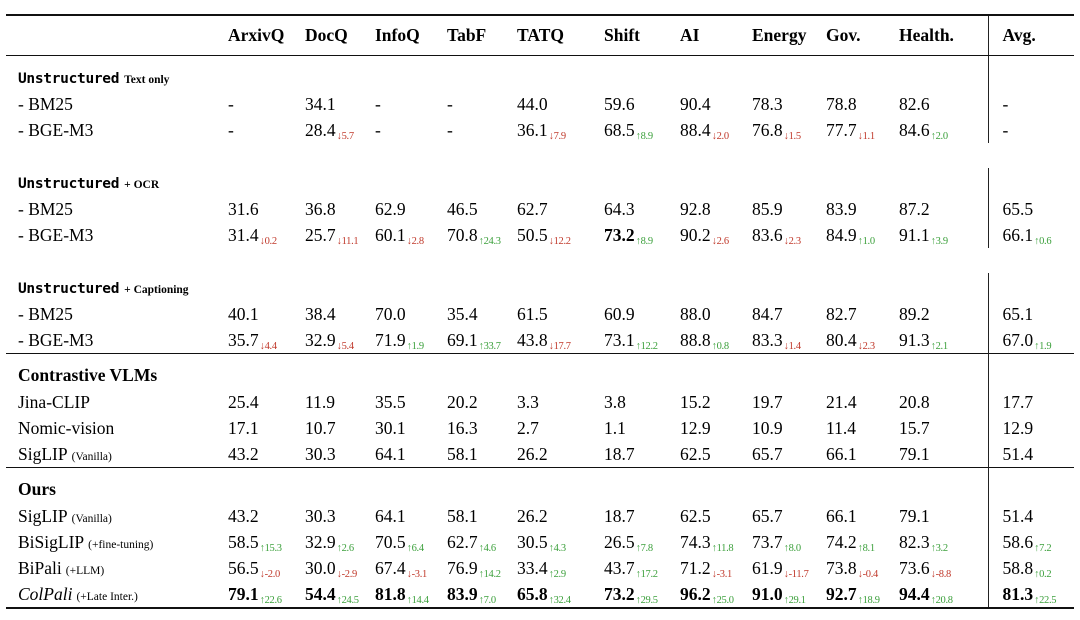 Image resolution: width=1080 pixels, height=620 pixels. I want to click on row-label: SigLIP, so click(43, 453).